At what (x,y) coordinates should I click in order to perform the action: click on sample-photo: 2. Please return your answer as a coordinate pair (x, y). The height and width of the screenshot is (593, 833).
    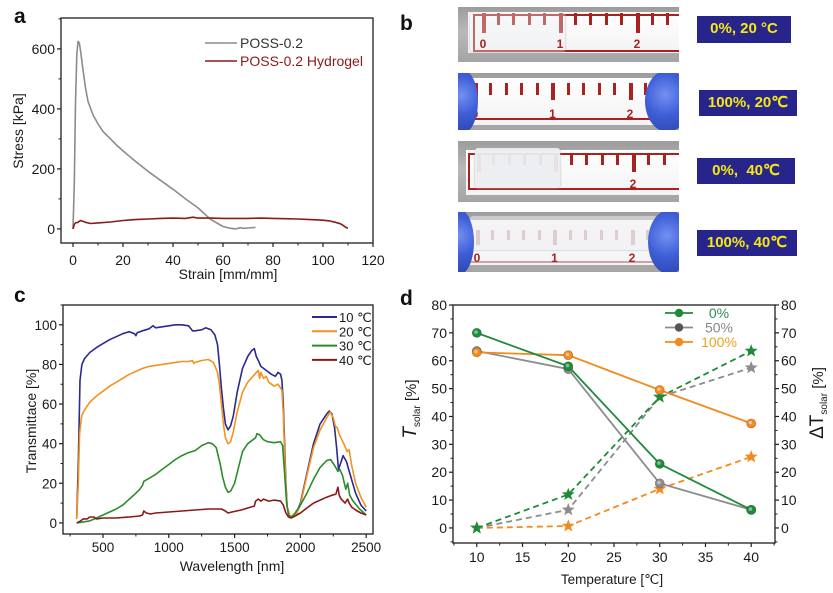
    Looking at the image, I should click on (568, 171).